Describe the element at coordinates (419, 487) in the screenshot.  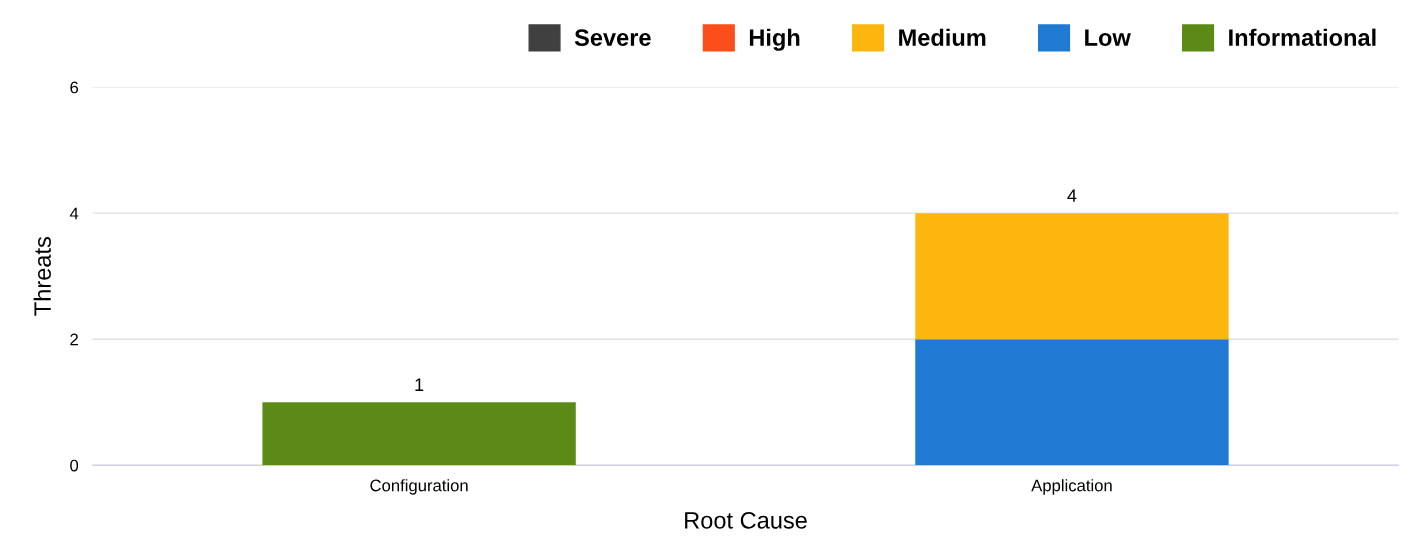
I see `x-tick-label: Configuration` at that location.